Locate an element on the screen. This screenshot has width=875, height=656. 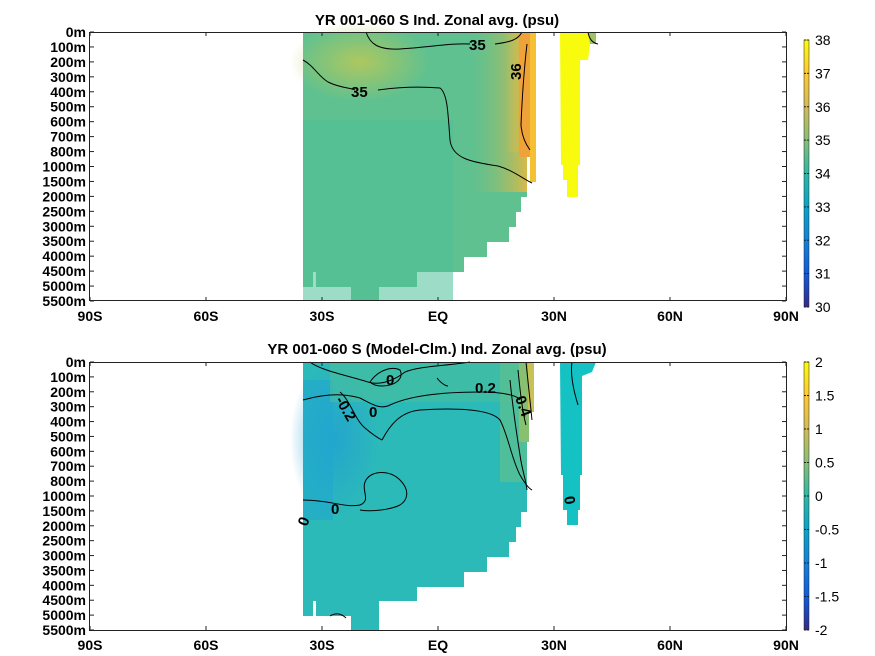
colorbar-tick-label: 30 is located at coordinates (823, 307).